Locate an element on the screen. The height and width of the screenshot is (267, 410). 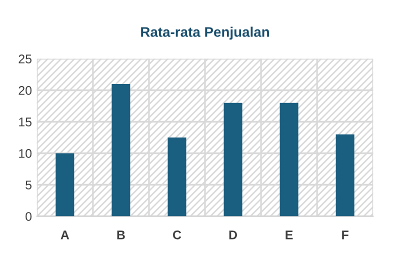
x-tick-label: F is located at coordinates (345, 235).